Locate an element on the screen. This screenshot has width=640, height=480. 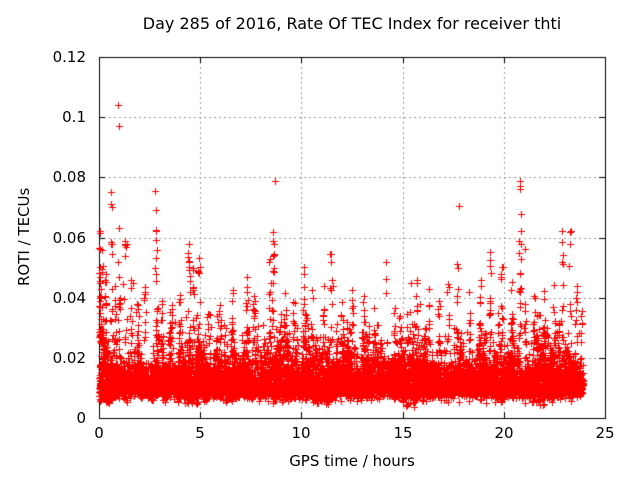
x-axis-label: GPS time / hours is located at coordinates (352, 461).